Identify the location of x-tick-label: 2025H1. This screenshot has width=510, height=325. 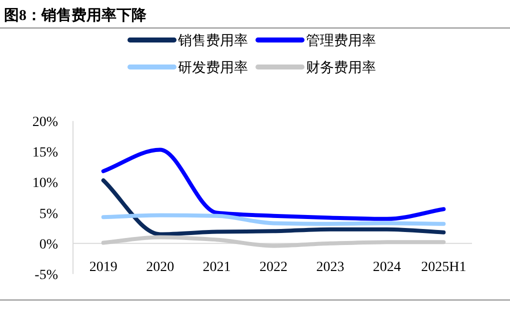
(443, 267).